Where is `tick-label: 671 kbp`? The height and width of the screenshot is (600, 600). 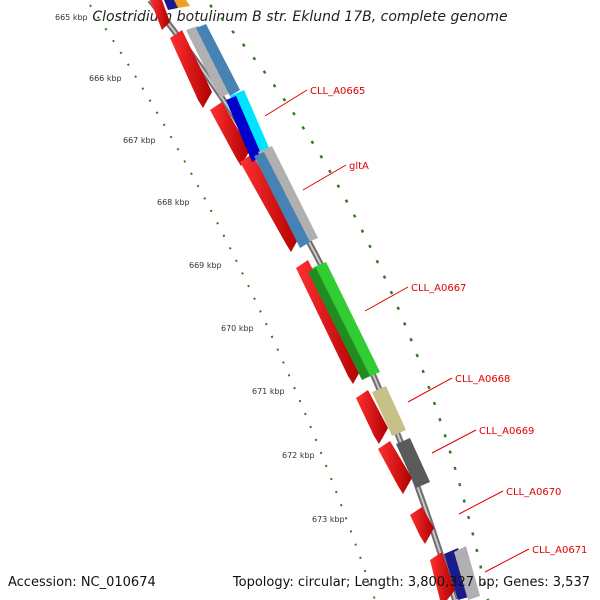 tick-label: 671 kbp is located at coordinates (268, 391).